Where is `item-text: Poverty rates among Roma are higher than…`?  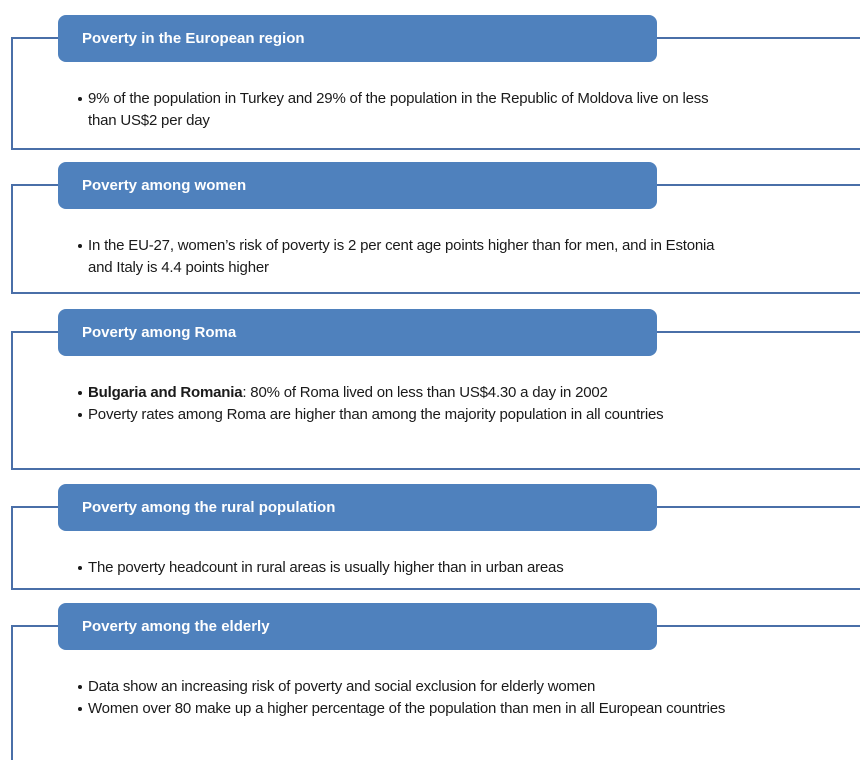
item-text: Poverty rates among Roma are higher than… is located at coordinates (376, 414).